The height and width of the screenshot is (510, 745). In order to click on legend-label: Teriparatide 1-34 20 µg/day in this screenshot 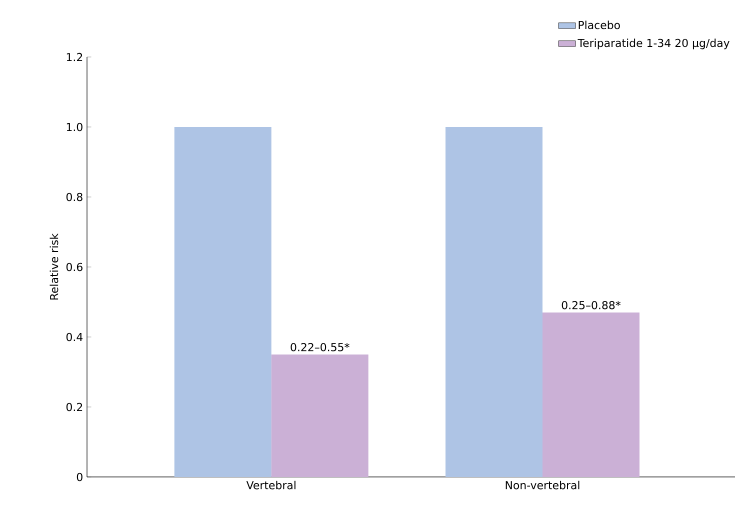, I will do `click(654, 44)`.